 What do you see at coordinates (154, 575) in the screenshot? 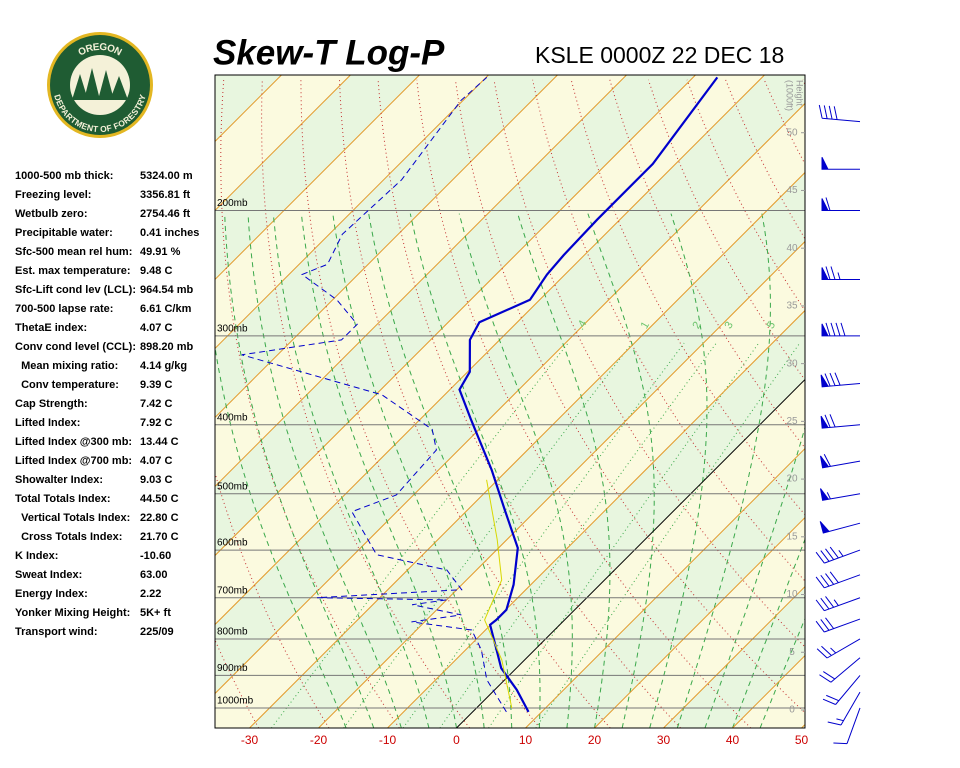
I see `stat-value: 63.00` at bounding box center [154, 575].